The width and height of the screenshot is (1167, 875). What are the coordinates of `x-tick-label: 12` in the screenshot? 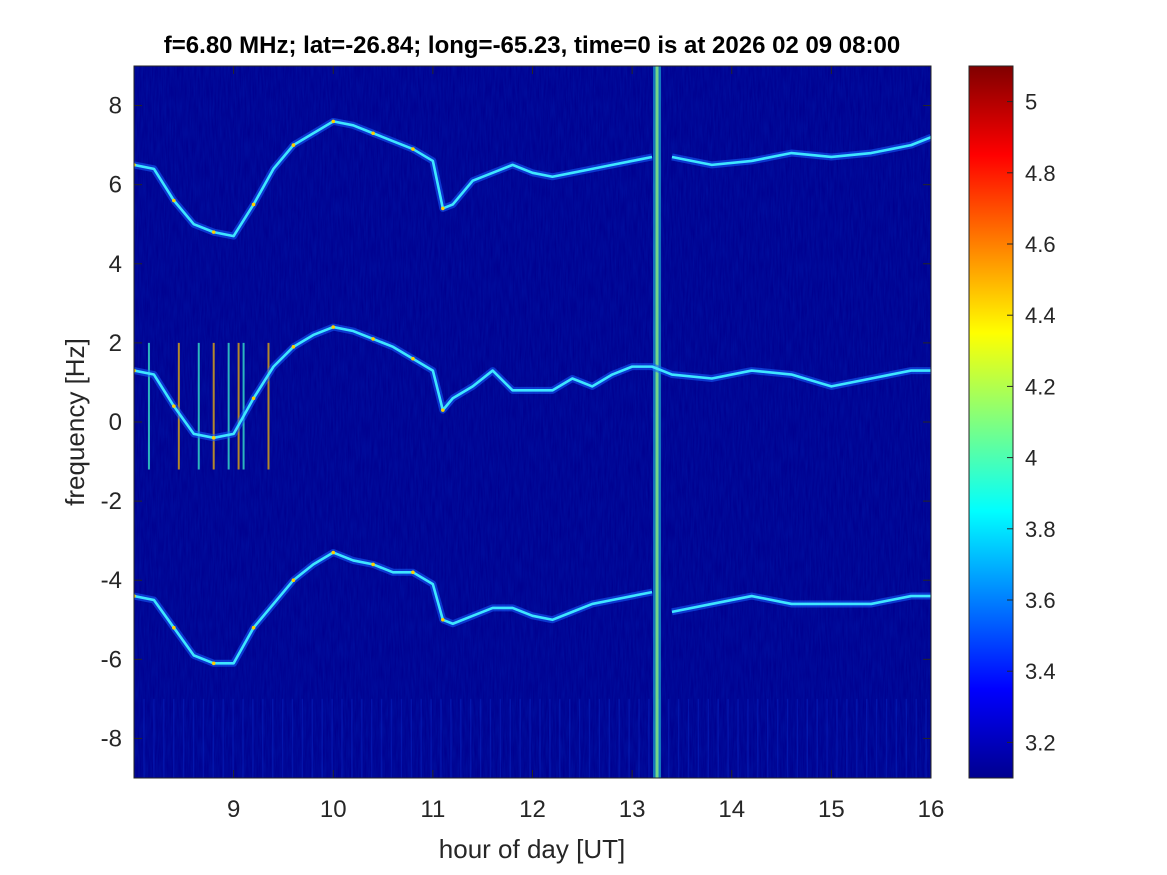 It's located at (532, 809).